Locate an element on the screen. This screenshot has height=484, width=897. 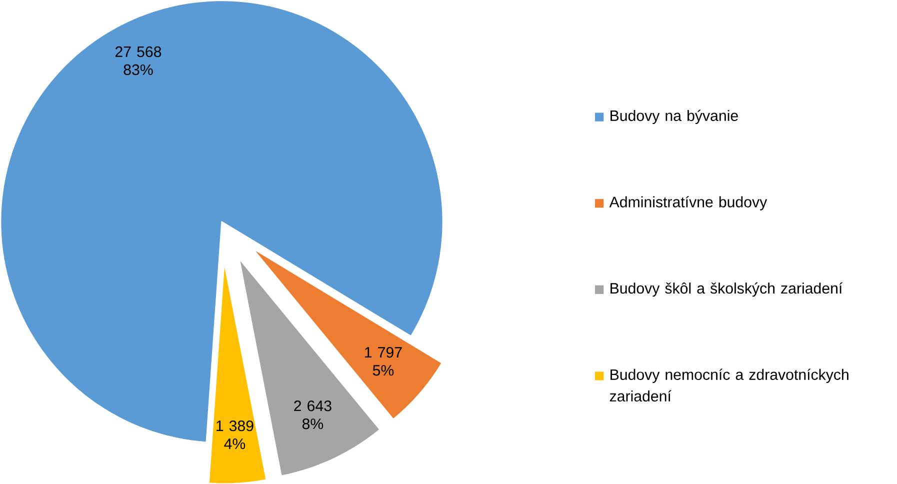
legend-label: Budovy nemocníc a zdravotníckych zariadení is located at coordinates (729, 385).